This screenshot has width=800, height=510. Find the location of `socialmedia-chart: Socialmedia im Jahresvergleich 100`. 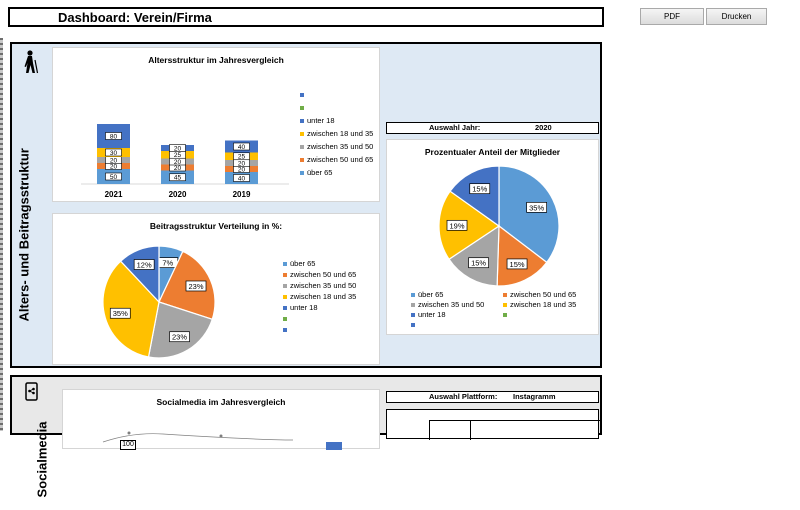

socialmedia-chart: Socialmedia im Jahresvergleich 100 is located at coordinates (221, 419).